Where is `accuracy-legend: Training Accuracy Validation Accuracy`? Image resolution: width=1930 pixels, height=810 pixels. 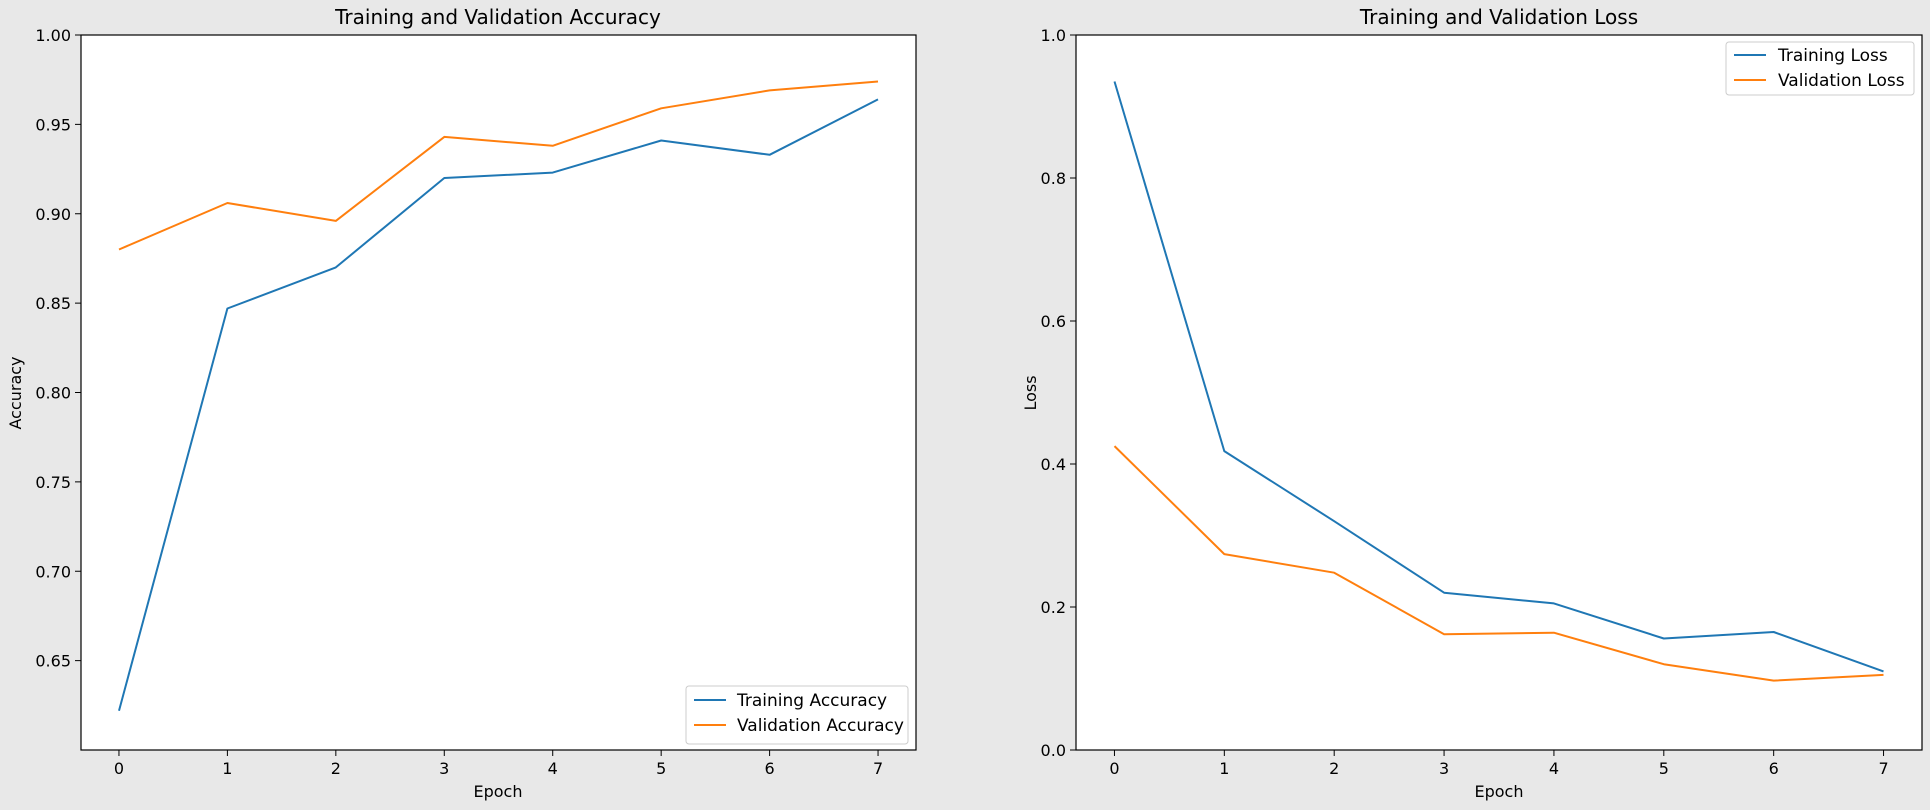
accuracy-legend: Training Accuracy Validation Accuracy is located at coordinates (797, 715).